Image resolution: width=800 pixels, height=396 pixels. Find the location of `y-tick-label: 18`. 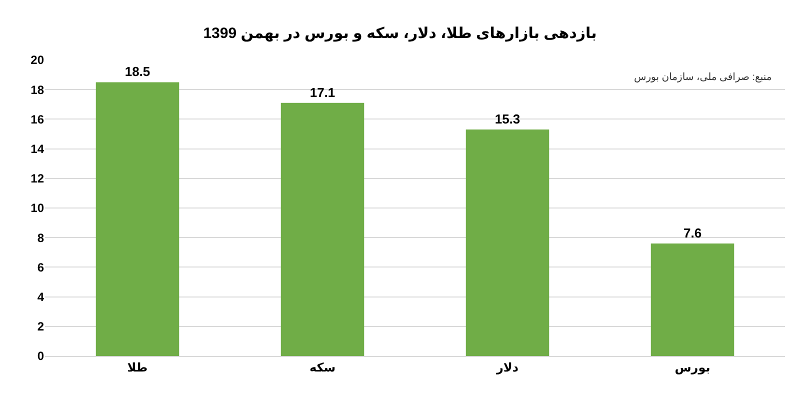

y-tick-label: 18 is located at coordinates (37, 89).